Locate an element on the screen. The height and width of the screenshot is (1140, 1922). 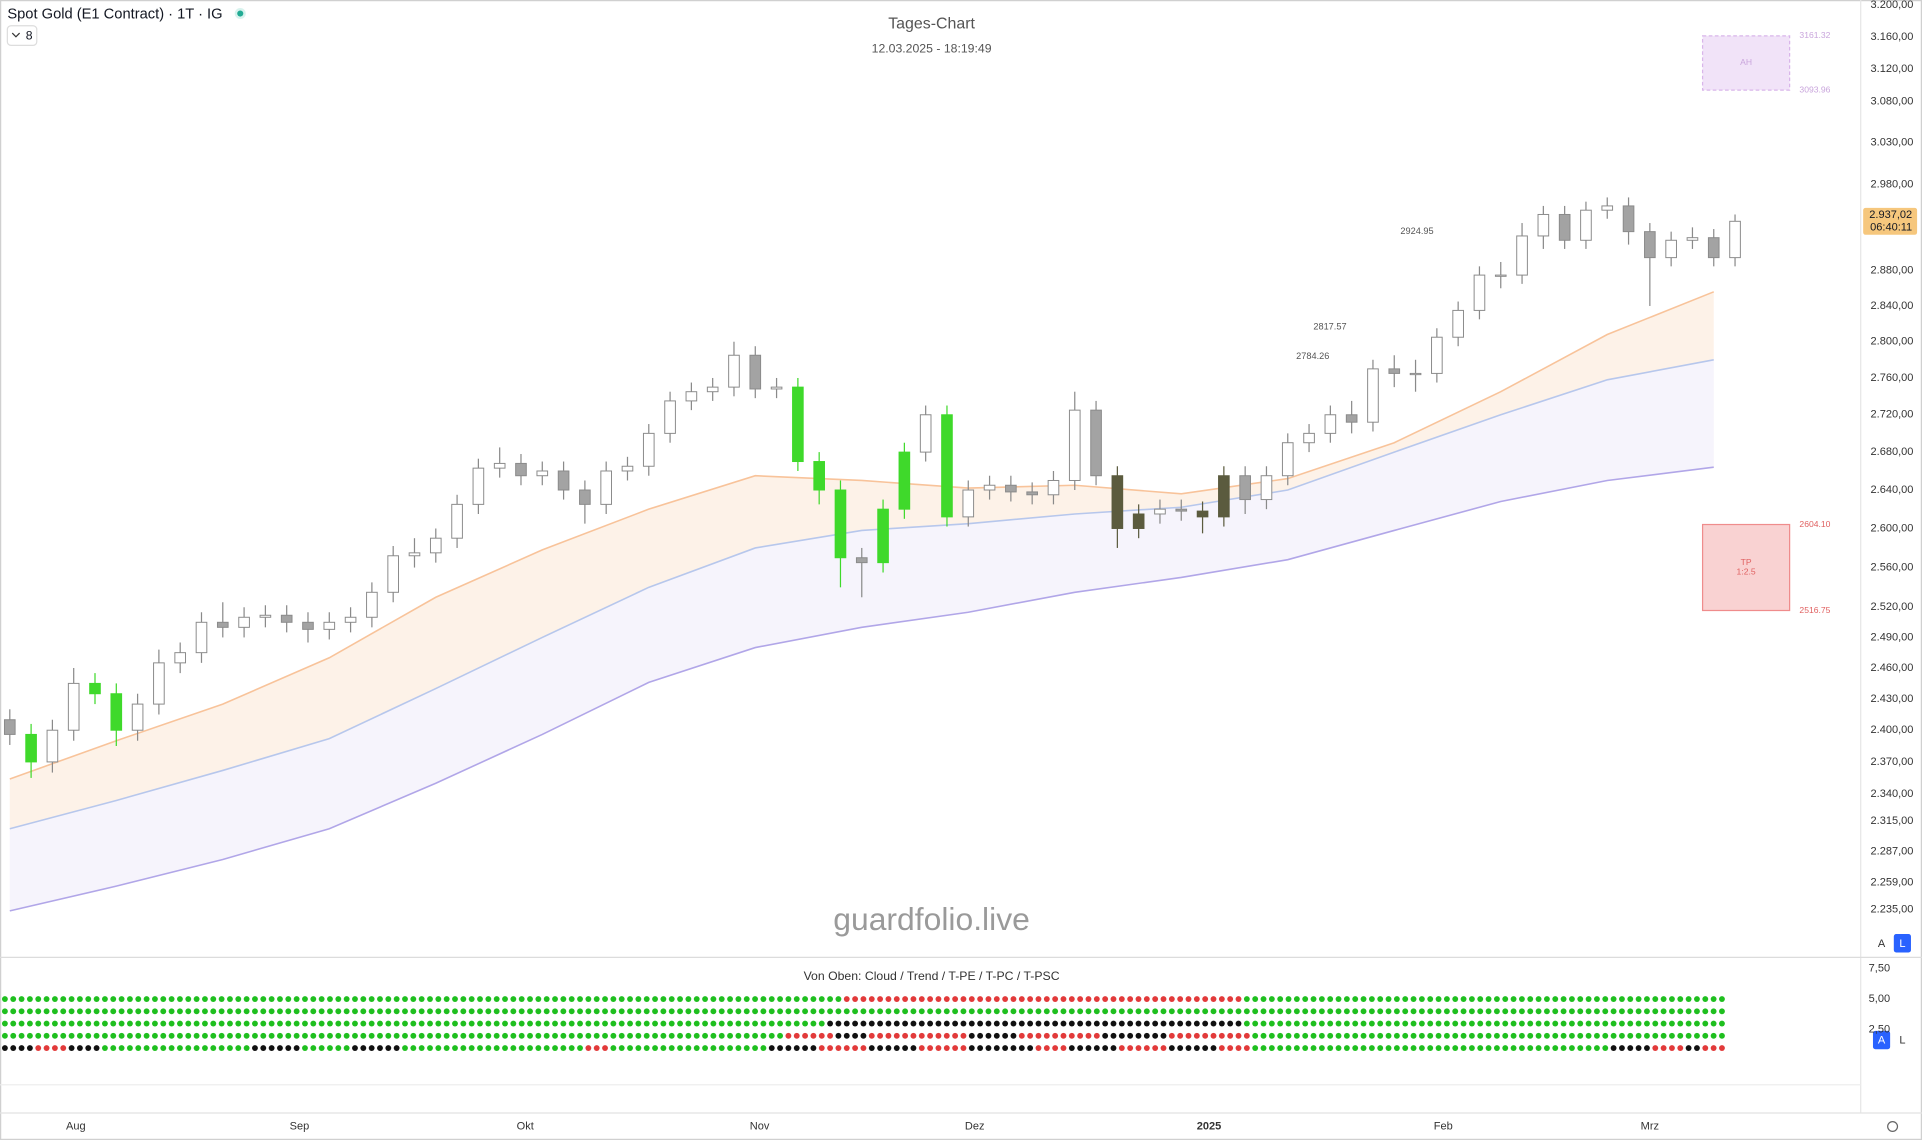
indicator-toggle is located at coordinates (22, 35).